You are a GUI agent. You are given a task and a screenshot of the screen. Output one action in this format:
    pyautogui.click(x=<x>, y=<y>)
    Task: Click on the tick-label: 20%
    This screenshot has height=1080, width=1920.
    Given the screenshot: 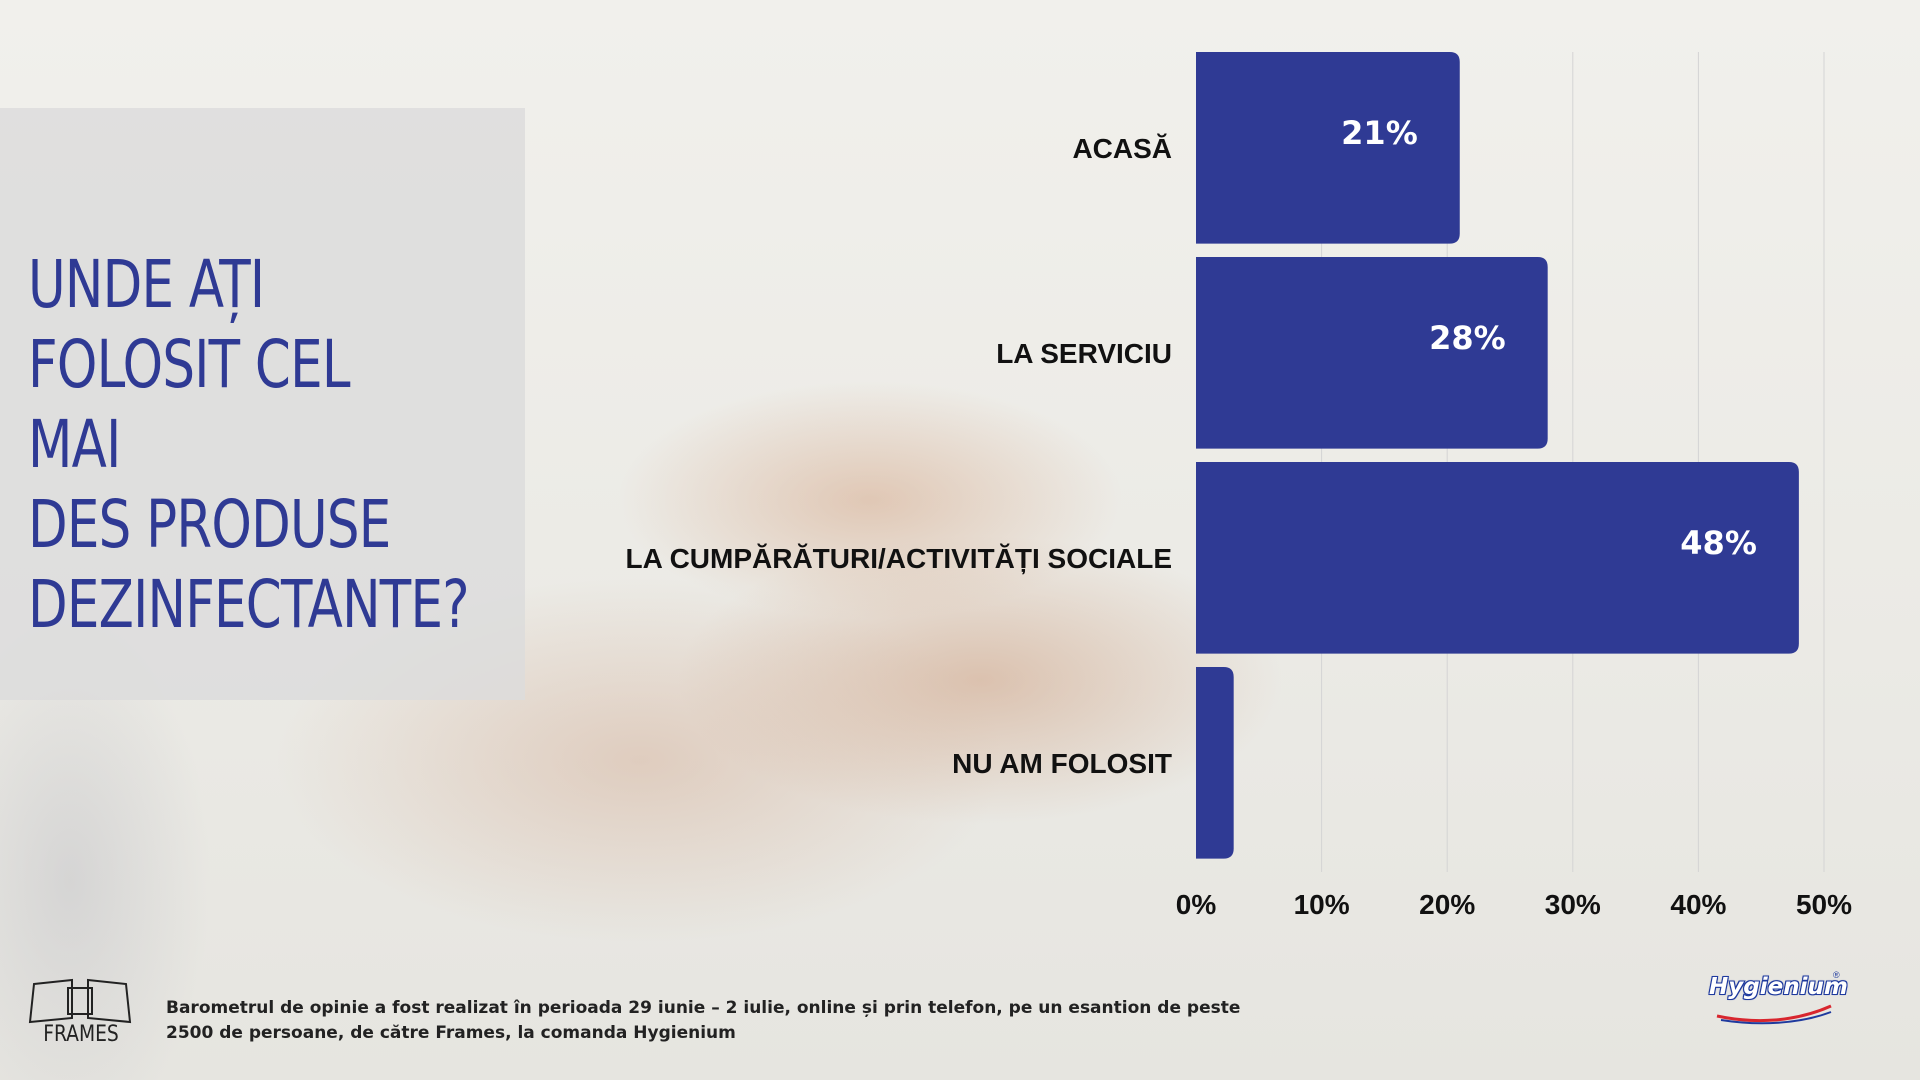 What is the action you would take?
    pyautogui.click(x=1447, y=904)
    